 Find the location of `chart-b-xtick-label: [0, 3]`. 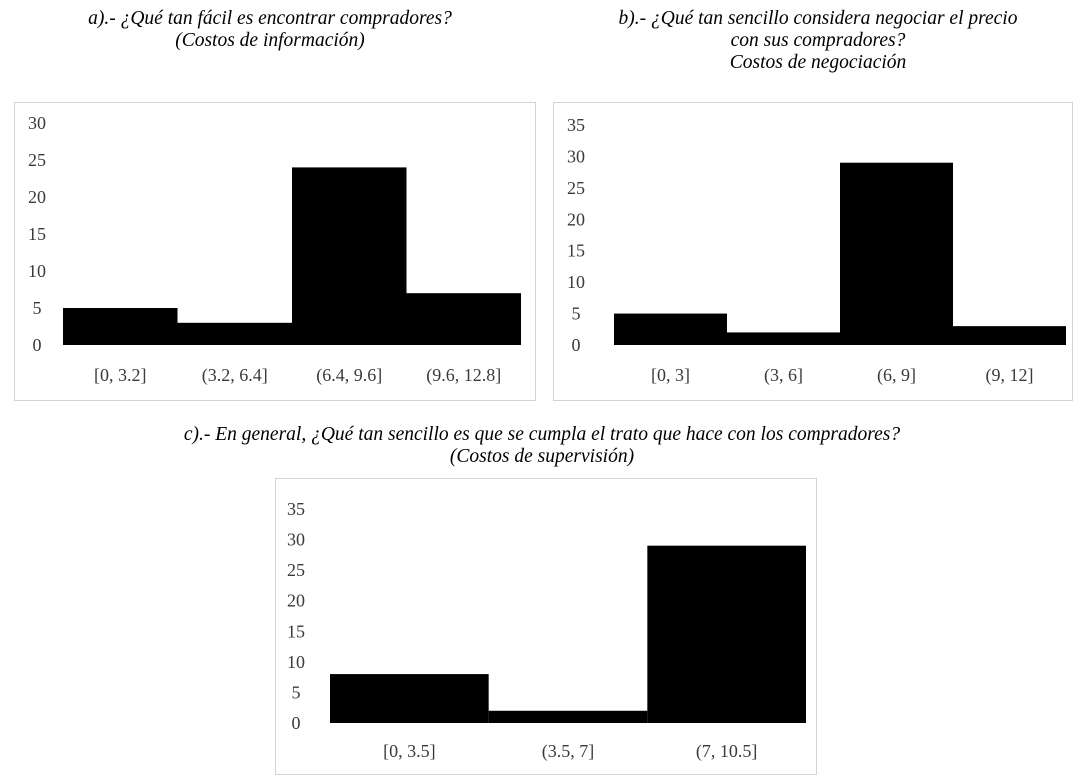

chart-b-xtick-label: [0, 3] is located at coordinates (670, 375).